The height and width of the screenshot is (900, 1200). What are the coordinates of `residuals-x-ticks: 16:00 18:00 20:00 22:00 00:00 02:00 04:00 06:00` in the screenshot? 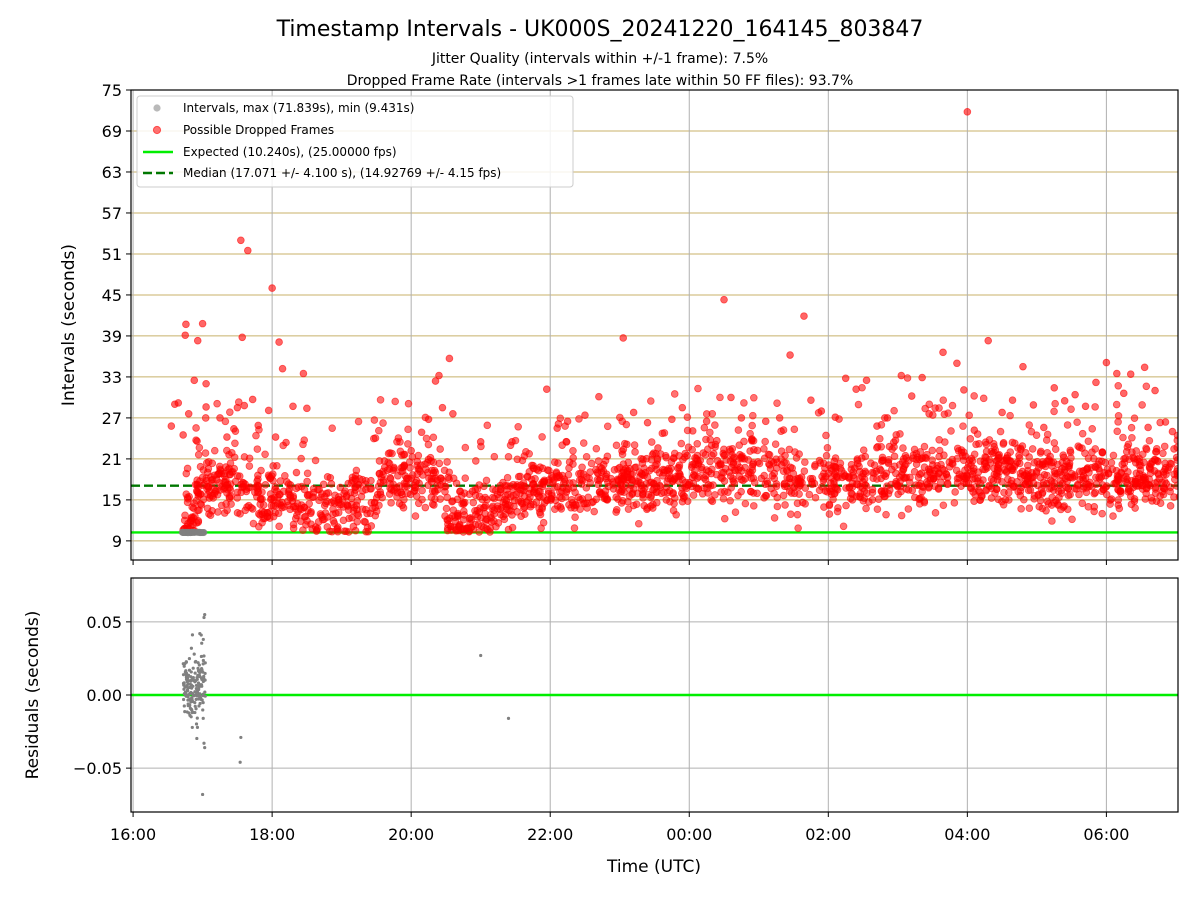 It's located at (619, 828).